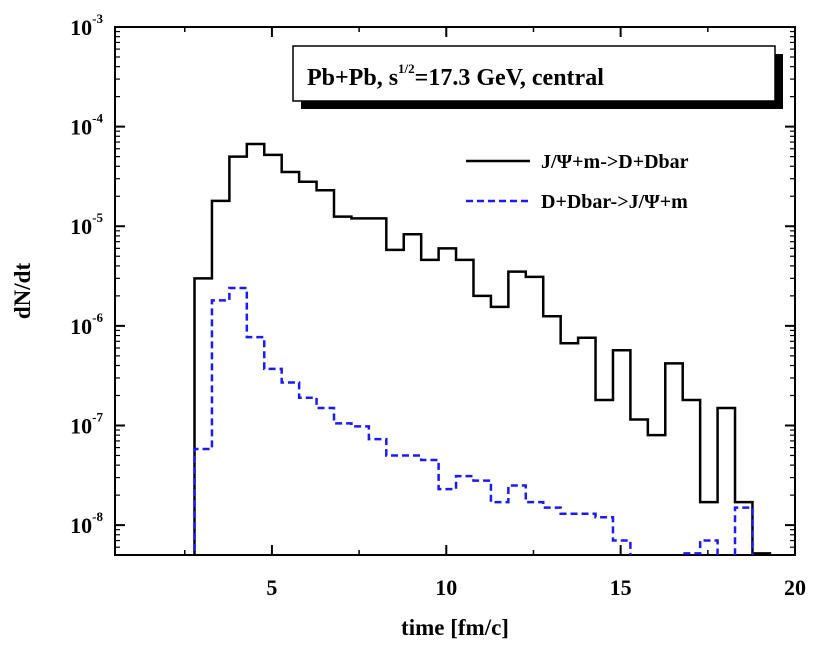  What do you see at coordinates (97, 416) in the screenshot?
I see `y-tick-exp: -7` at bounding box center [97, 416].